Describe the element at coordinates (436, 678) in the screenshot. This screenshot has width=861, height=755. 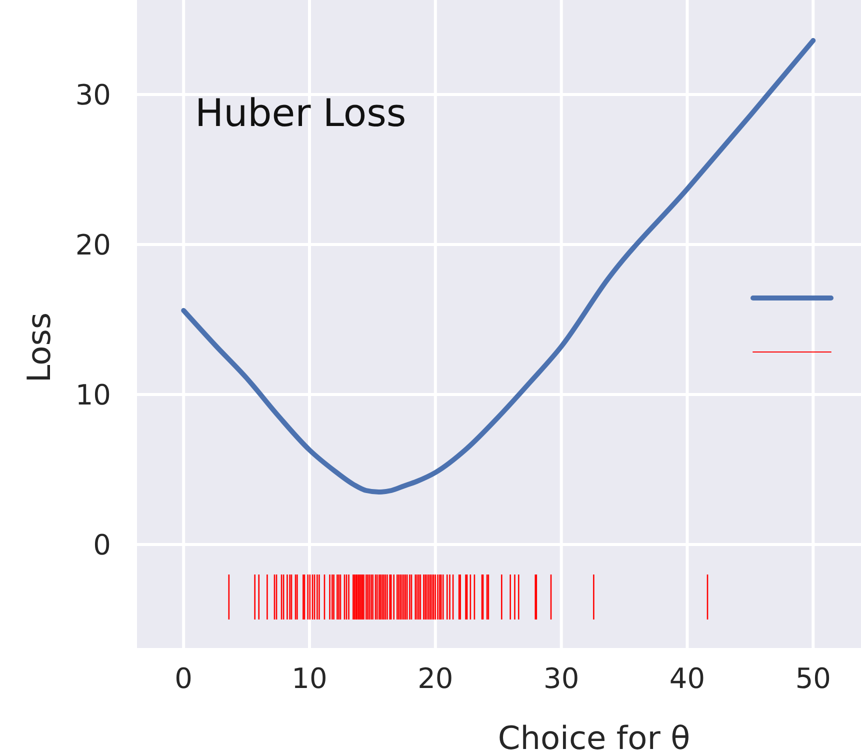
I see `x-tick-label: 20` at that location.